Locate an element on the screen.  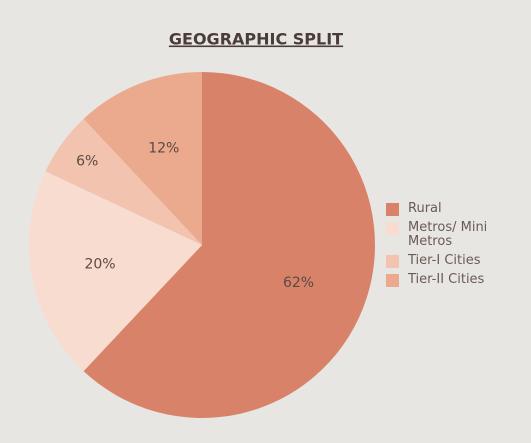
legend-label: Tier-II Cities is located at coordinates (446, 279).